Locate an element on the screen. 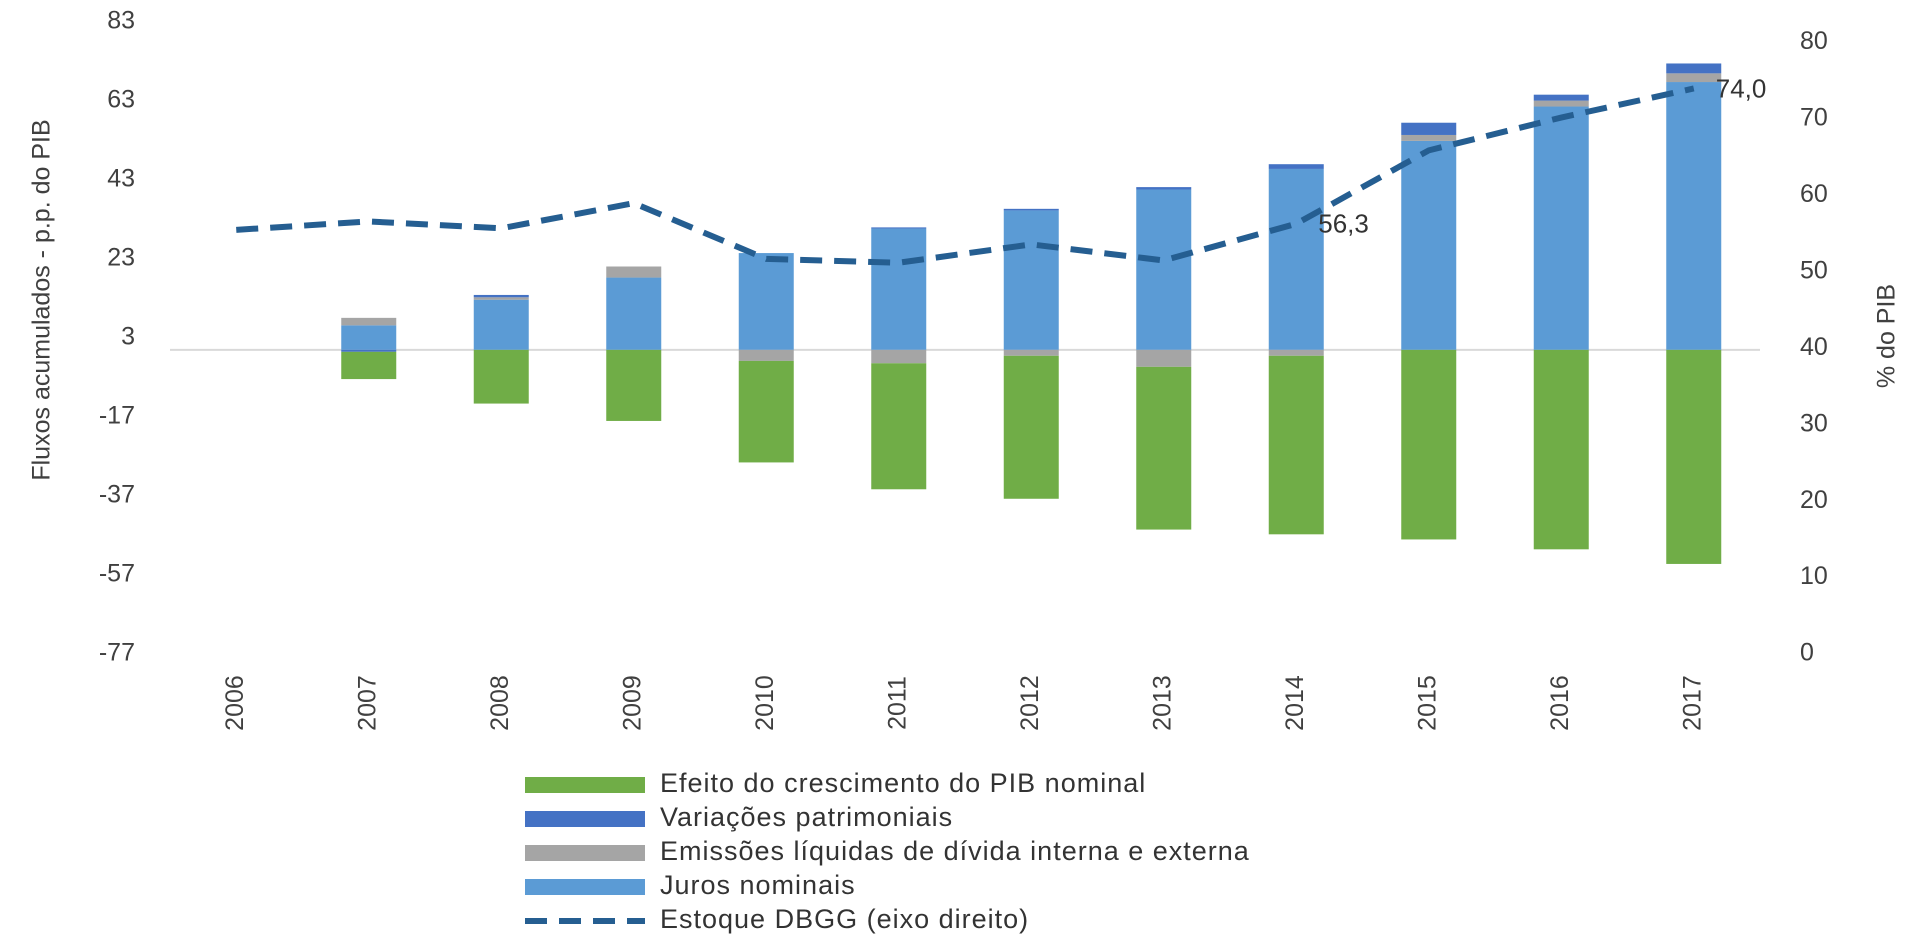 The image size is (1916, 939). y-tick-label: -37 is located at coordinates (117, 495).